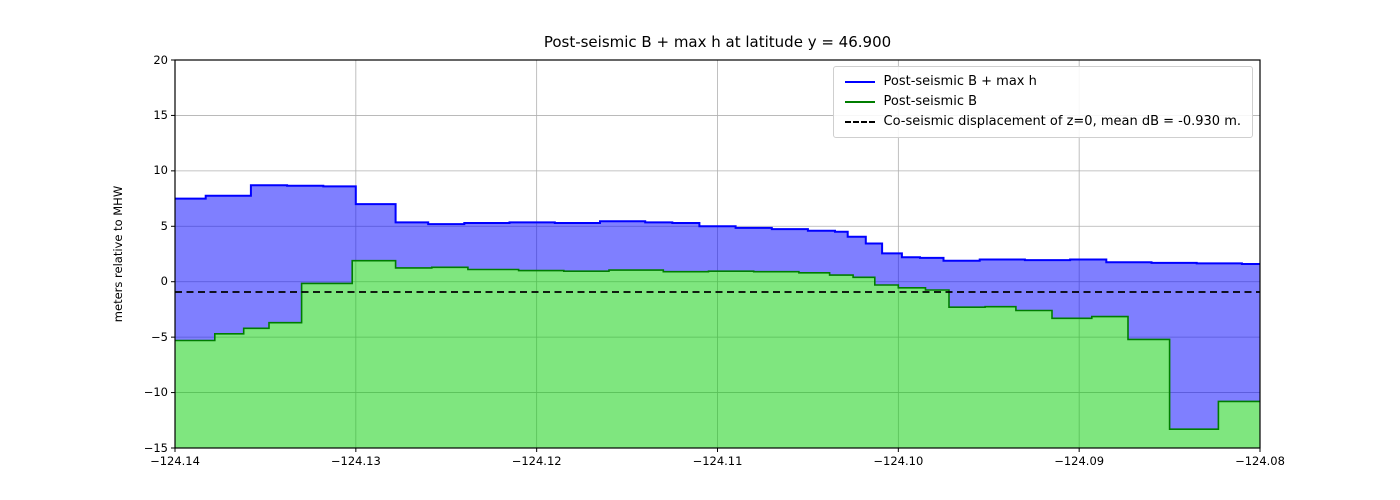 This screenshot has height=500, width=1400. I want to click on x-tick-label: −124.14, so click(175, 461).